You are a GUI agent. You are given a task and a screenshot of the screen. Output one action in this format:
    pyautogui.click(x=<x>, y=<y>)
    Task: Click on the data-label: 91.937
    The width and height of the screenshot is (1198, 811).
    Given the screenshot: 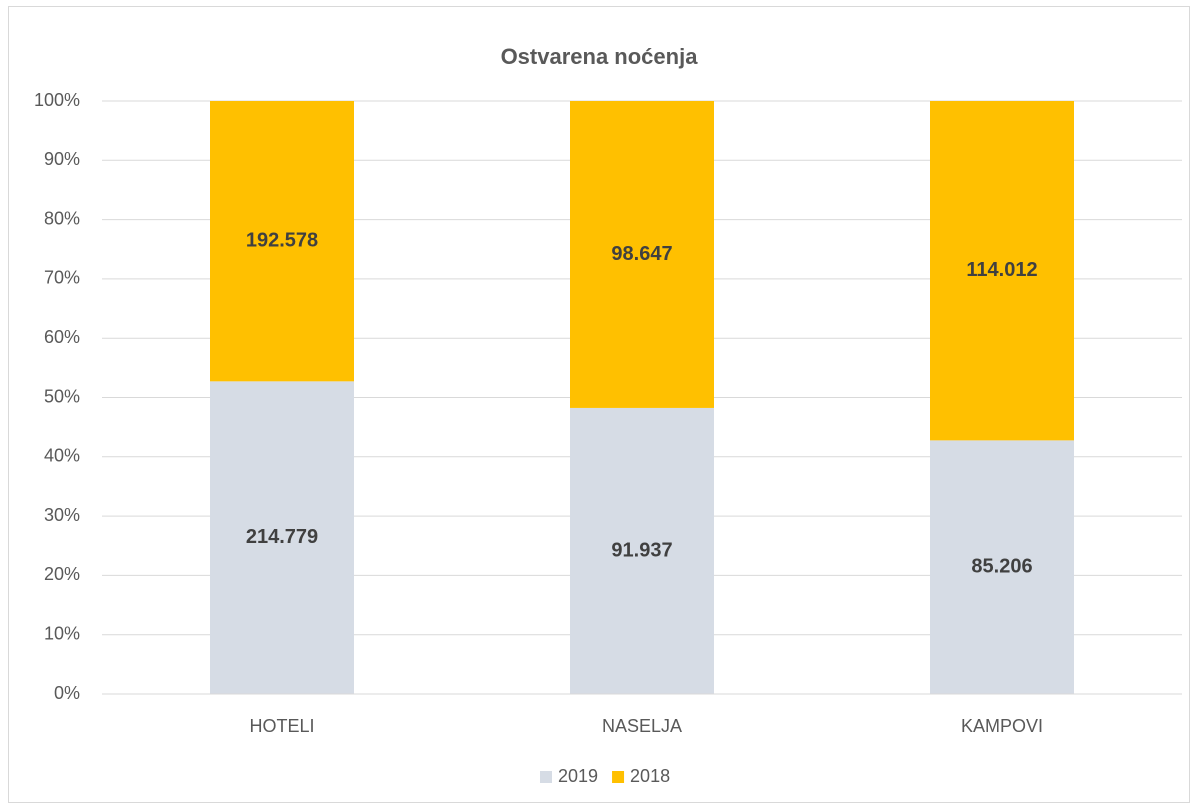 What is the action you would take?
    pyautogui.click(x=641, y=550)
    